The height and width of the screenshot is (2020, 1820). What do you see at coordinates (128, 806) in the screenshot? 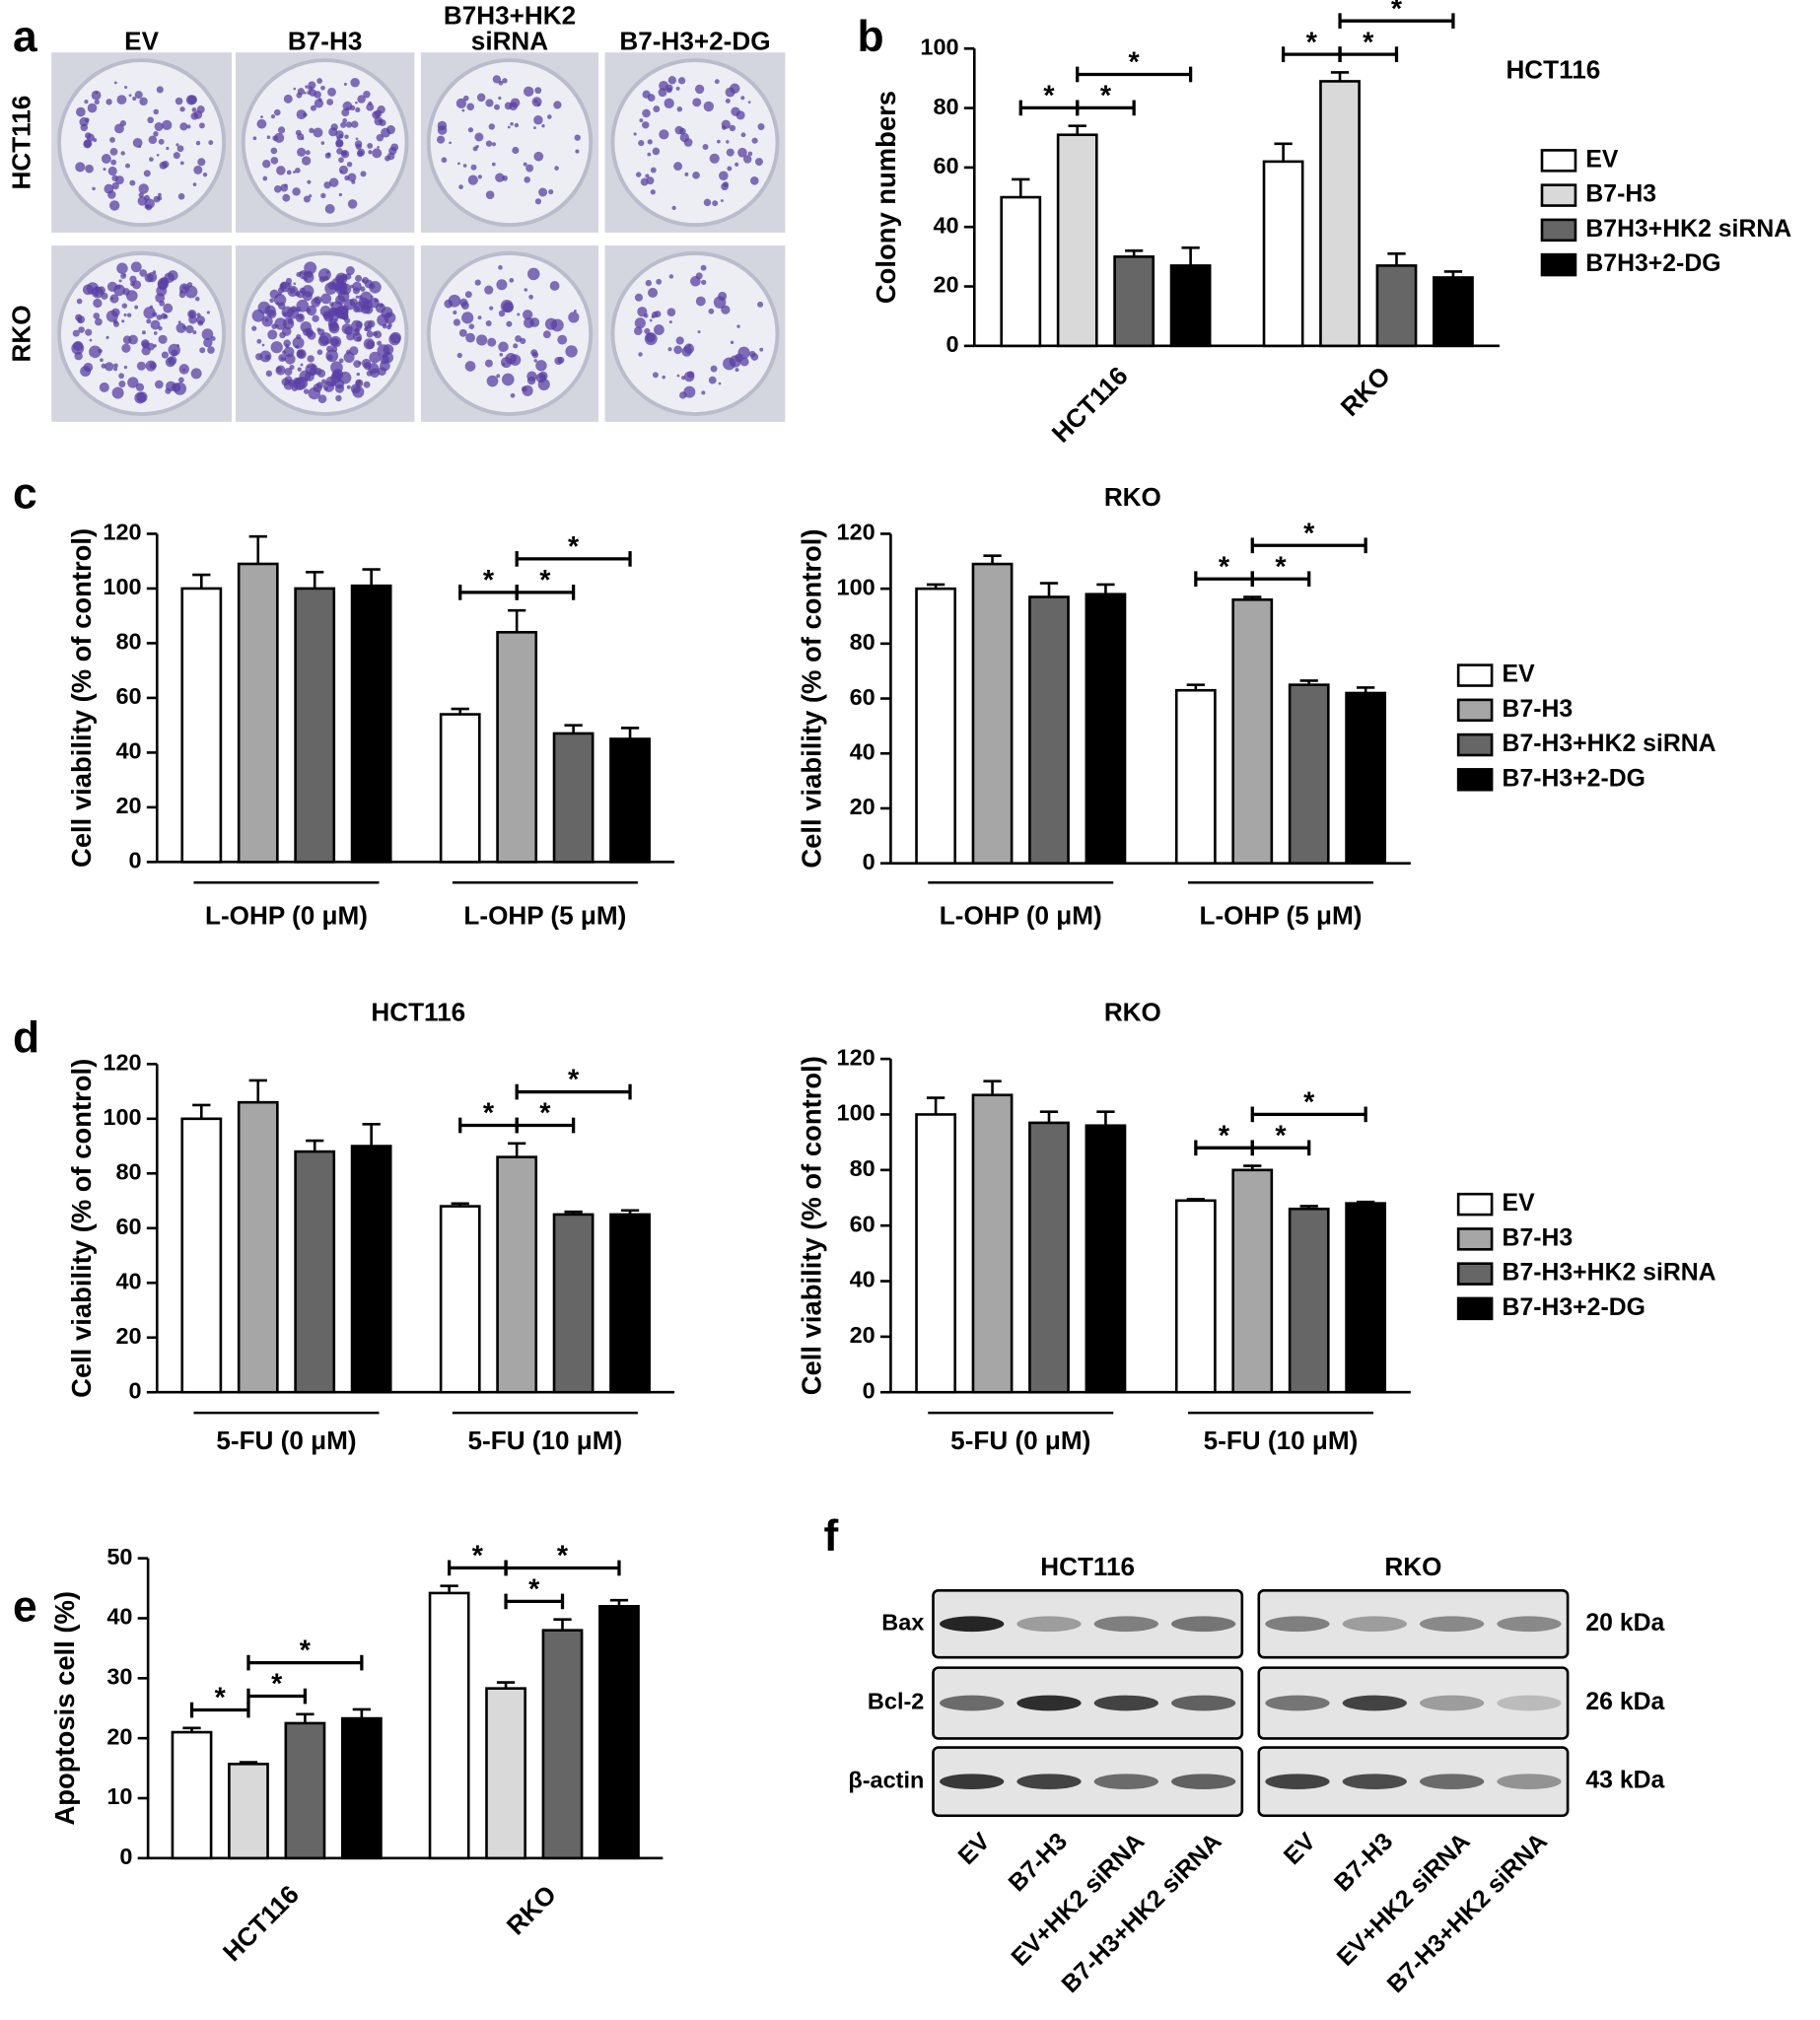
I see `y-tick-label: 20` at bounding box center [128, 806].